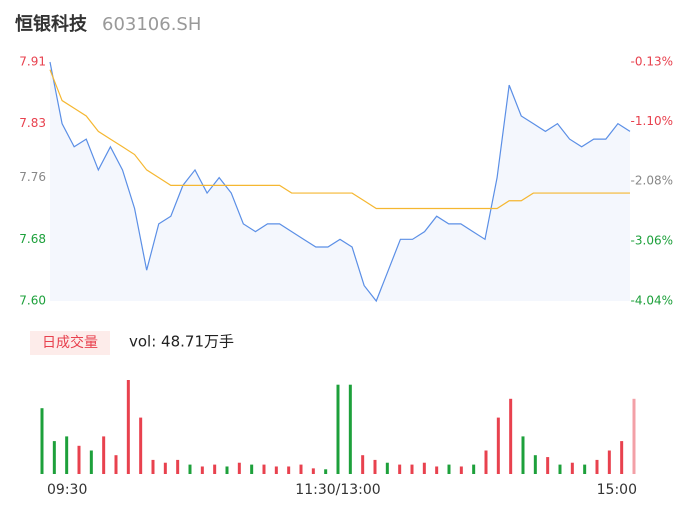 Image resolution: width=686 pixels, height=524 pixels. Describe the element at coordinates (337, 490) in the screenshot. I see `x-tick-label: 11:30/13:00` at that location.